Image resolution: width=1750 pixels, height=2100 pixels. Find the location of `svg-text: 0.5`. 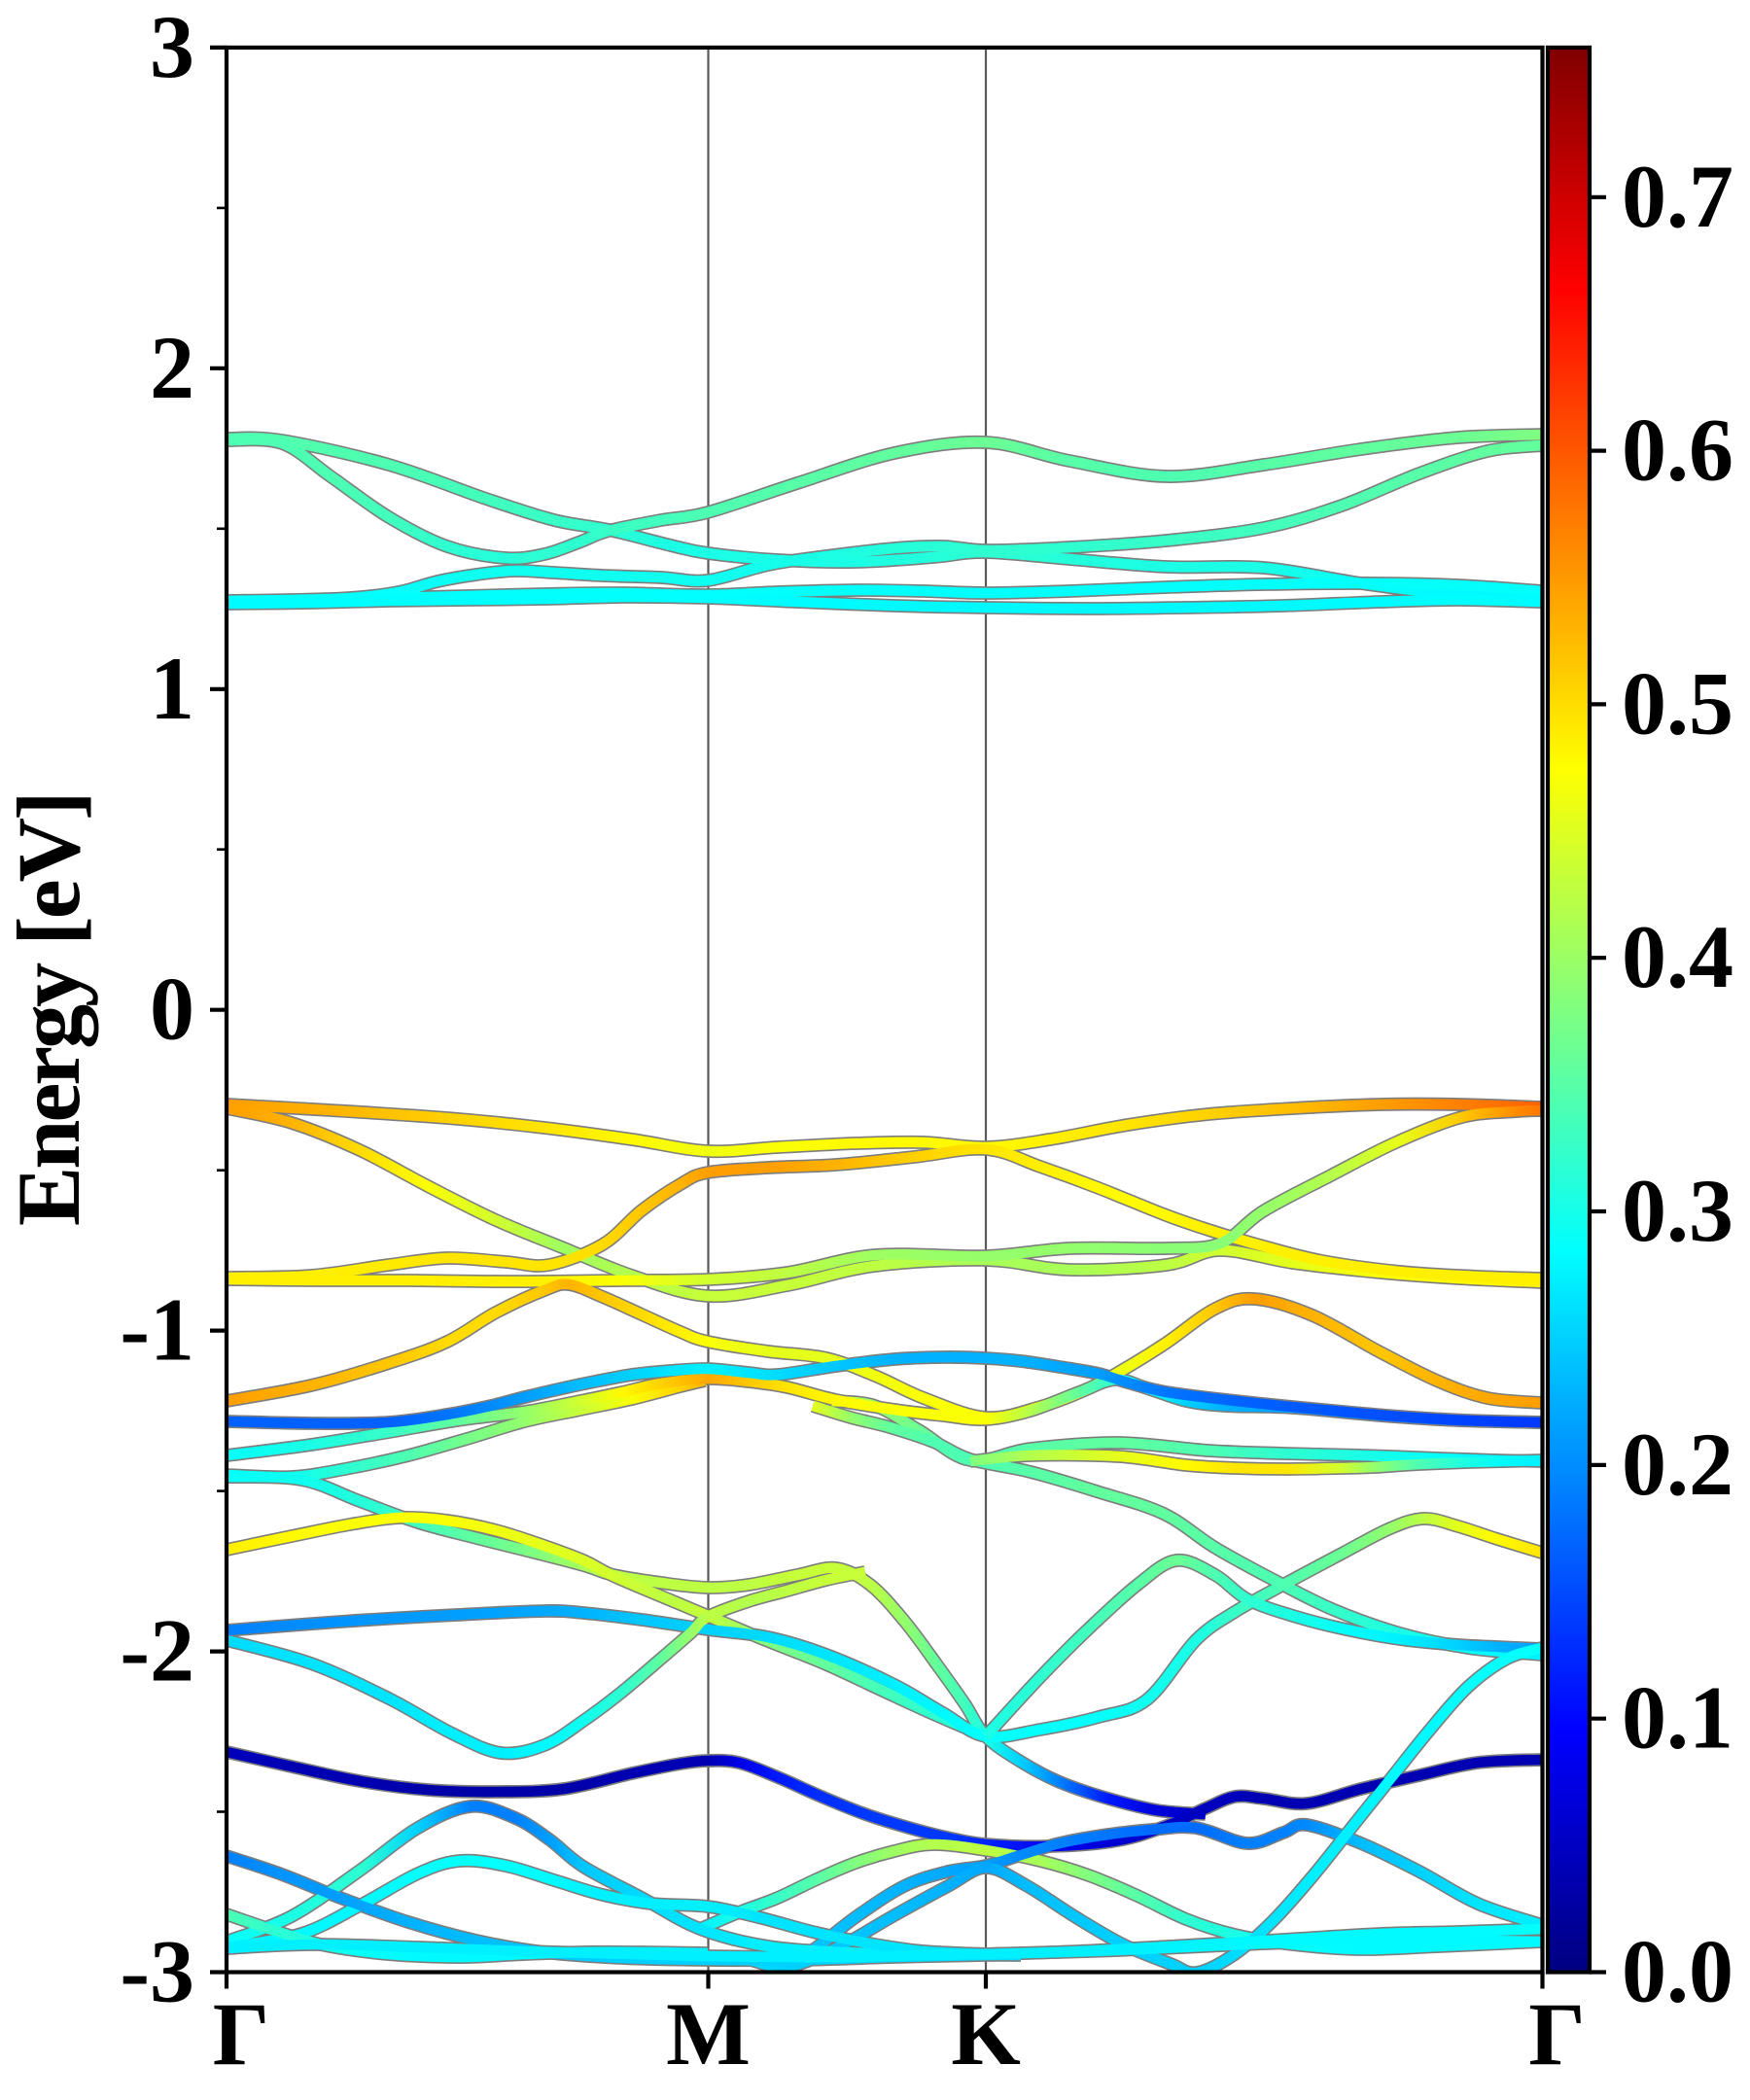

svg-text: 0.5 is located at coordinates (1677, 702).